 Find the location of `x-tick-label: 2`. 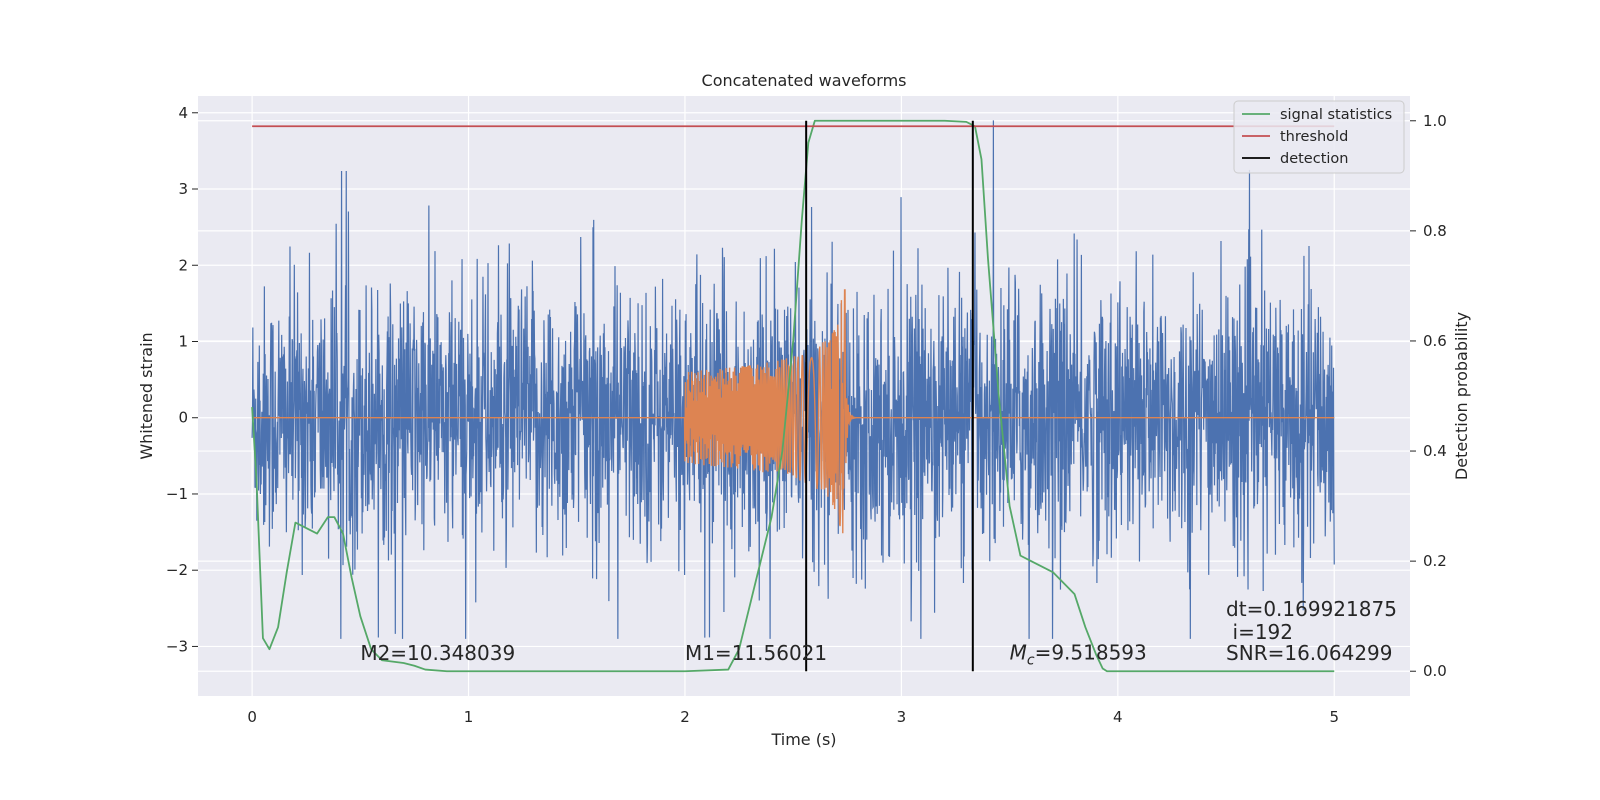

x-tick-label: 2 is located at coordinates (685, 717).